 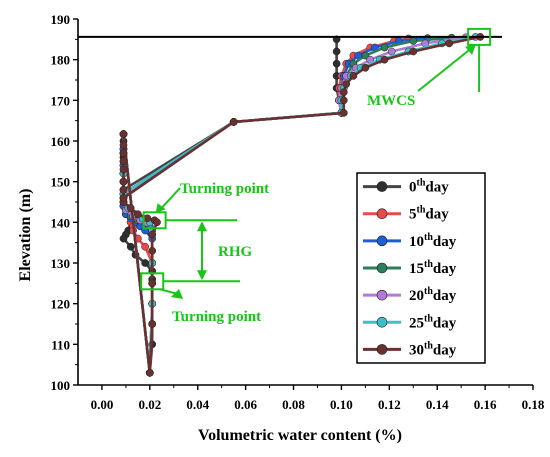 I want to click on turning-point-bottom-label: Turning point, so click(x=216, y=317).